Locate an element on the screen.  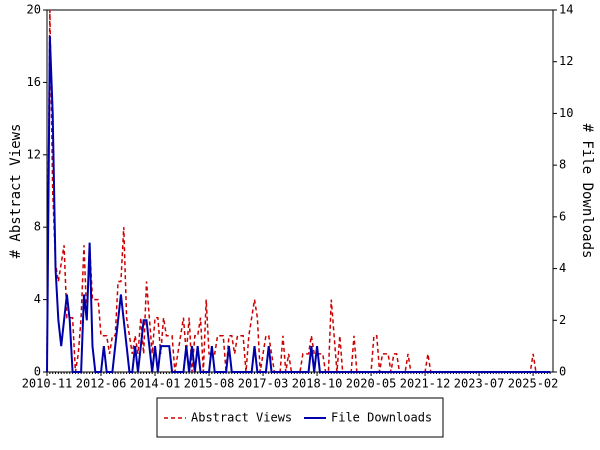
y2-axis-label: # File Downloads is located at coordinates (587, 191).